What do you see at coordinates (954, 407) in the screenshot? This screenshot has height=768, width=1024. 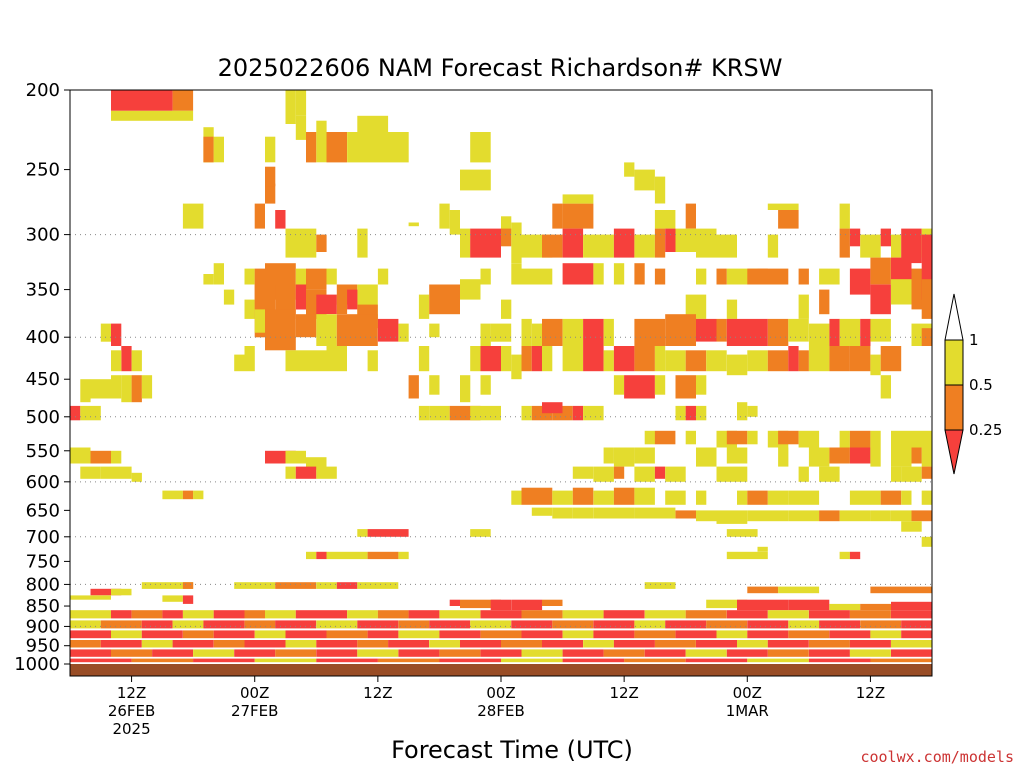 I see `colorbar-segment` at bounding box center [954, 407].